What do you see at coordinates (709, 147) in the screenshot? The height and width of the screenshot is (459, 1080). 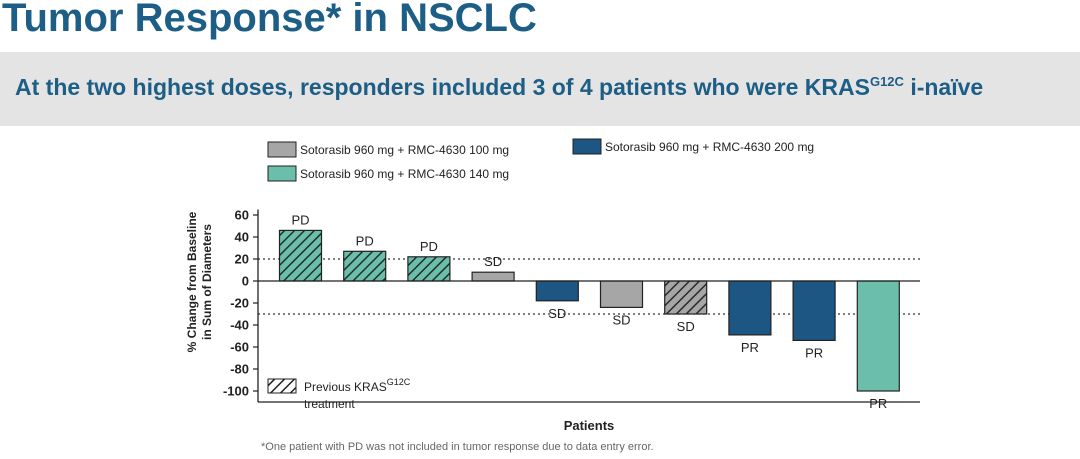 I see `legend-label-3: Sotorasib 960 mg + RMC-4630 200 mg` at bounding box center [709, 147].